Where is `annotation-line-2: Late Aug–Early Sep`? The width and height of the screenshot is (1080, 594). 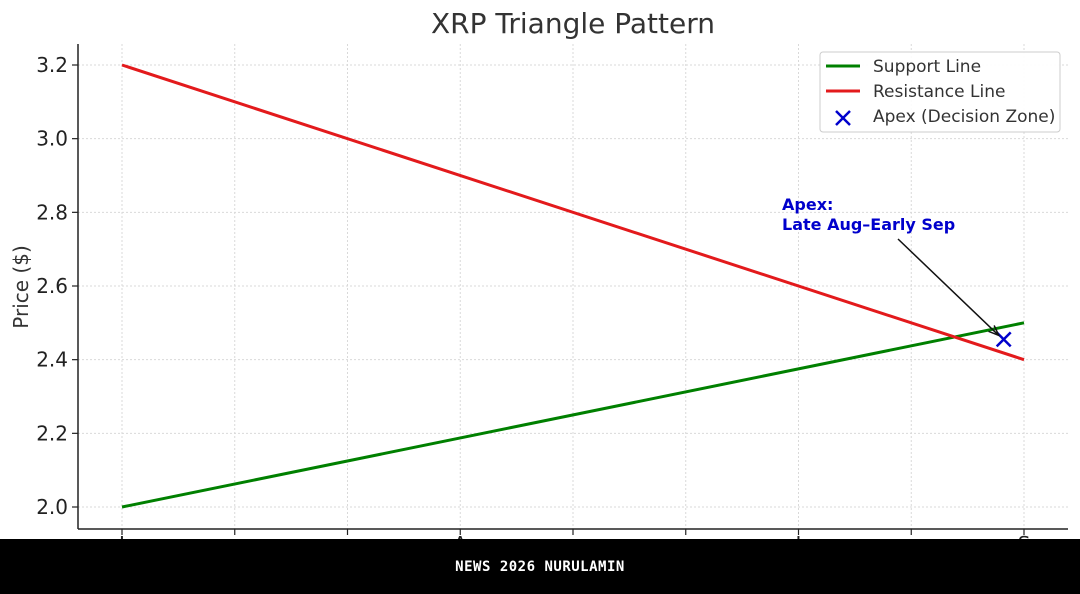 annotation-line-2: Late Aug–Early Sep is located at coordinates (868, 224).